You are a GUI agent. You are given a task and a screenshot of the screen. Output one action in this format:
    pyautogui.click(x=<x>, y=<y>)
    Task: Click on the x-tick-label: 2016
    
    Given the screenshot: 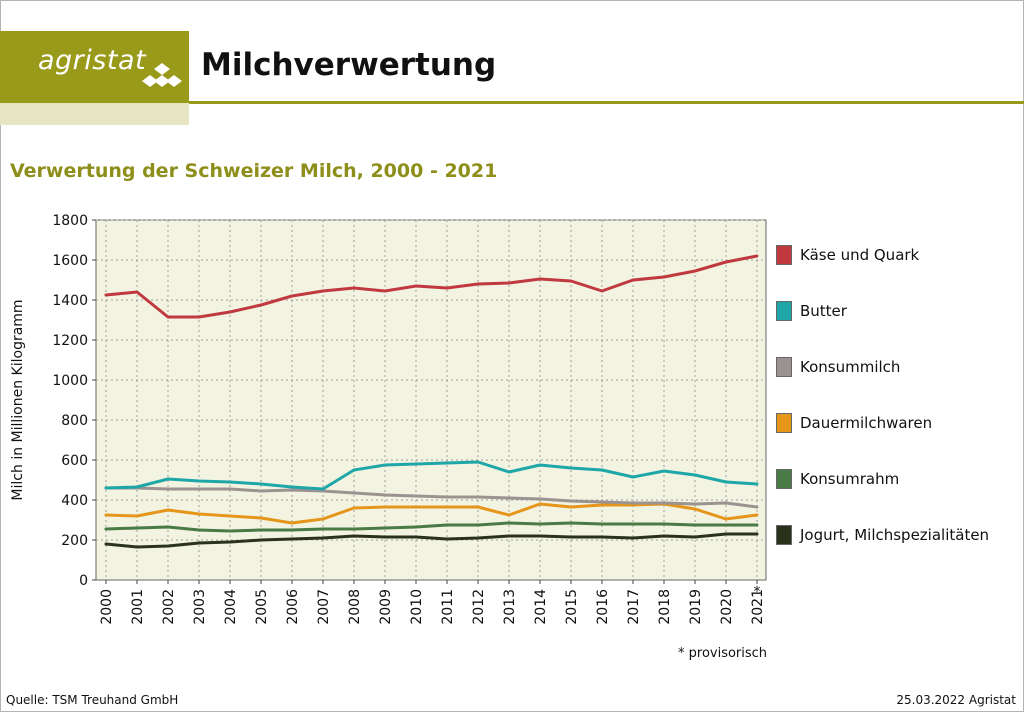 What is the action you would take?
    pyautogui.click(x=603, y=607)
    